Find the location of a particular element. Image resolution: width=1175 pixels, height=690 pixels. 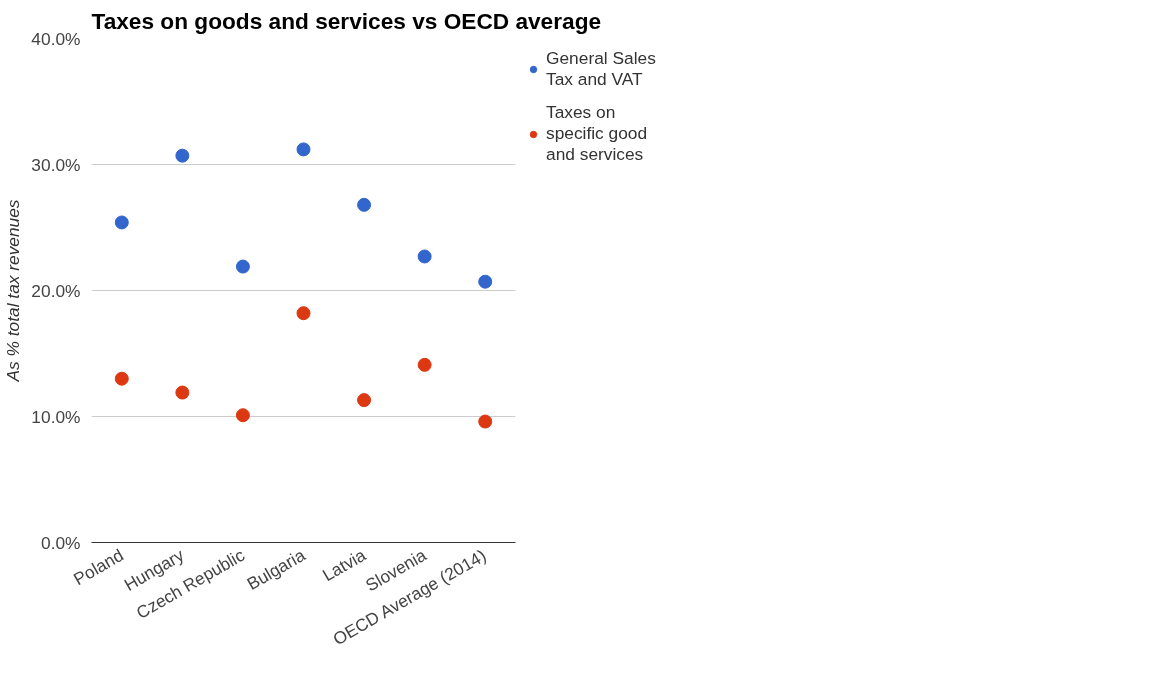

y-tick-label: 30.0% is located at coordinates (56, 164).